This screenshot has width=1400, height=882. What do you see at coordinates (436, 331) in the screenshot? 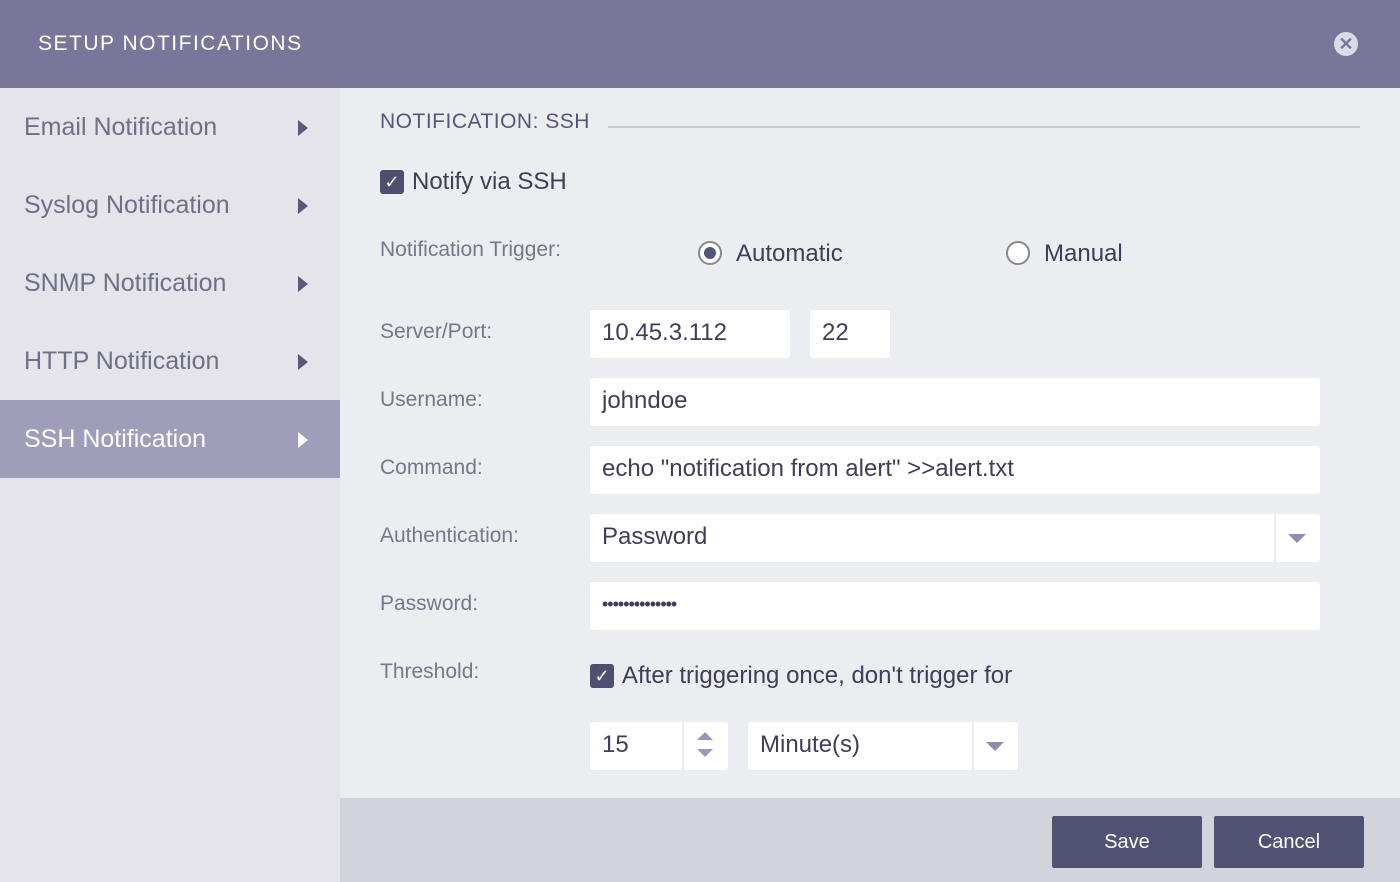
I see `server-label: Server/Port:` at bounding box center [436, 331].